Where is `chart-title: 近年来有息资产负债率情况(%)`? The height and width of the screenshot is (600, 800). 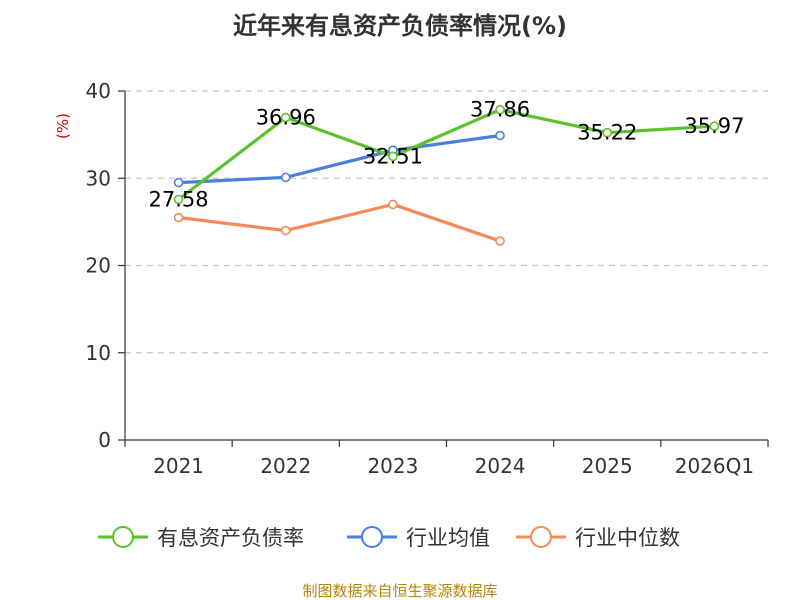
chart-title: 近年来有息资产负债率情况(%) is located at coordinates (400, 26).